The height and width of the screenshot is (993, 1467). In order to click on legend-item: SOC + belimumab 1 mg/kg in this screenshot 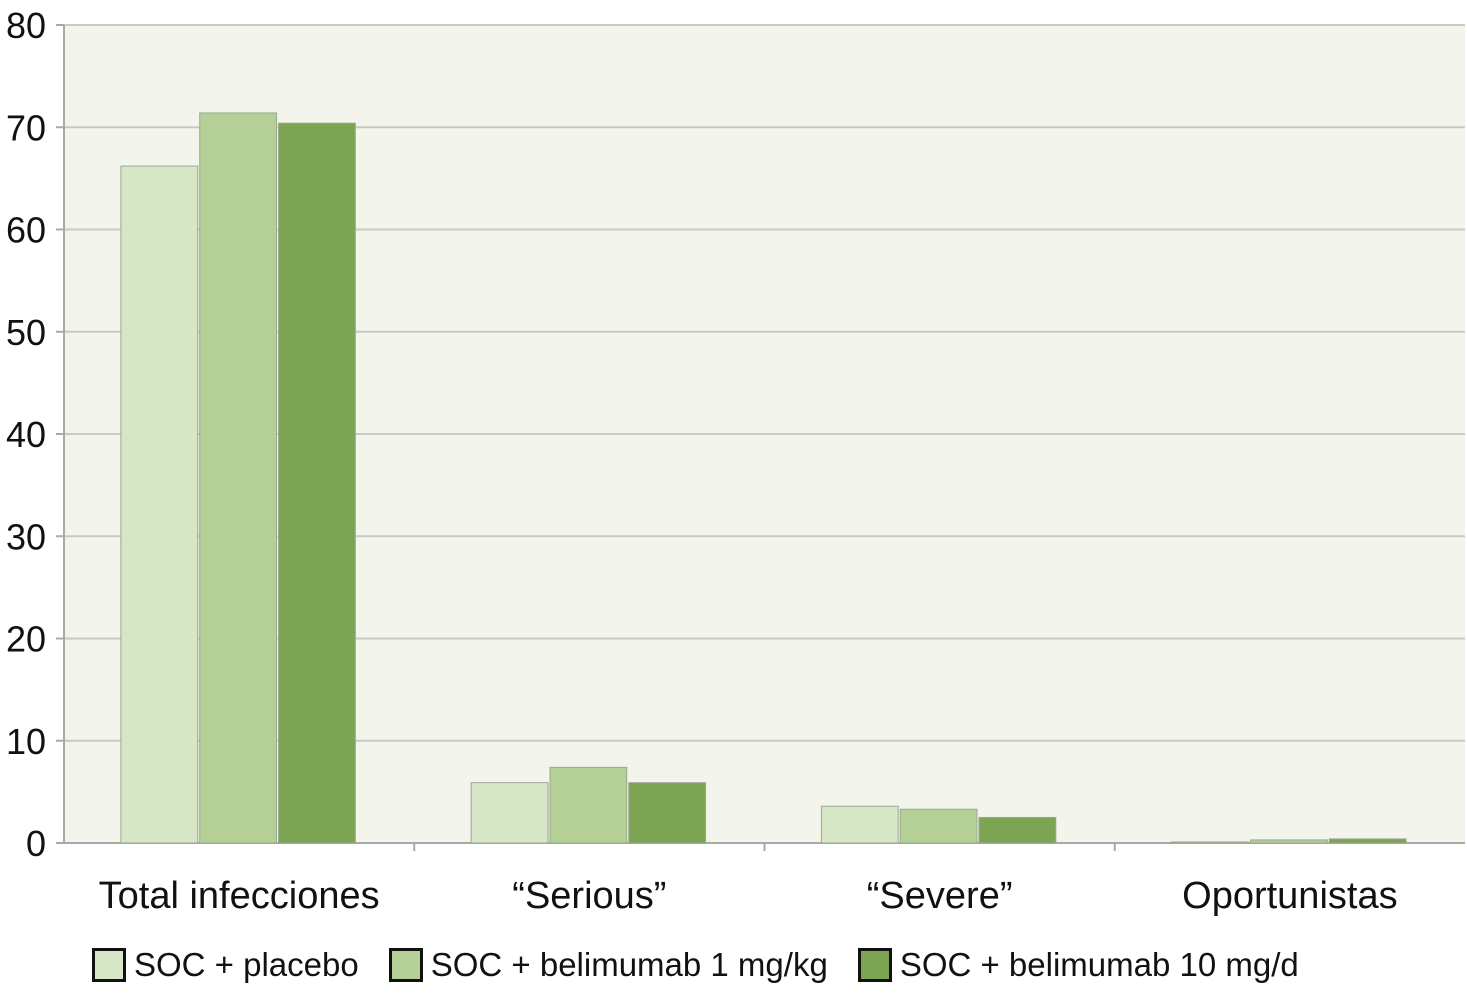, I will do `click(608, 965)`.